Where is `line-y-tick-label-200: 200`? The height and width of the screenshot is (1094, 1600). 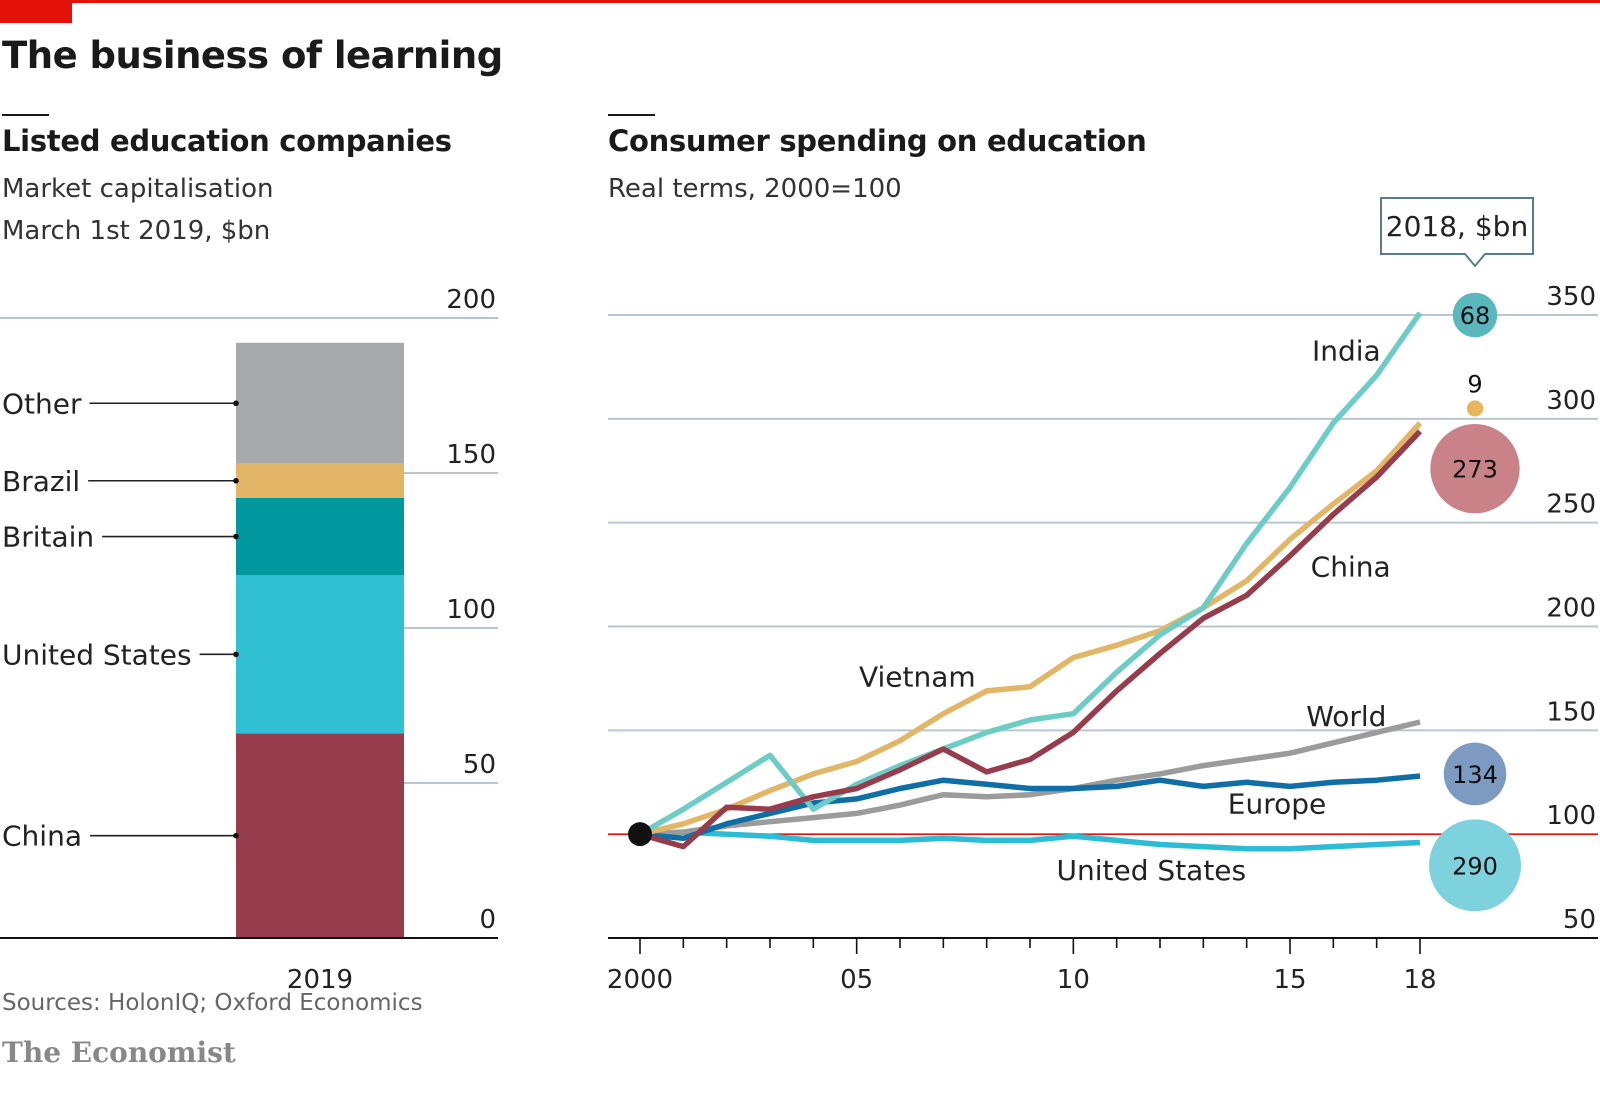
line-y-tick-label-200: 200 is located at coordinates (1571, 609).